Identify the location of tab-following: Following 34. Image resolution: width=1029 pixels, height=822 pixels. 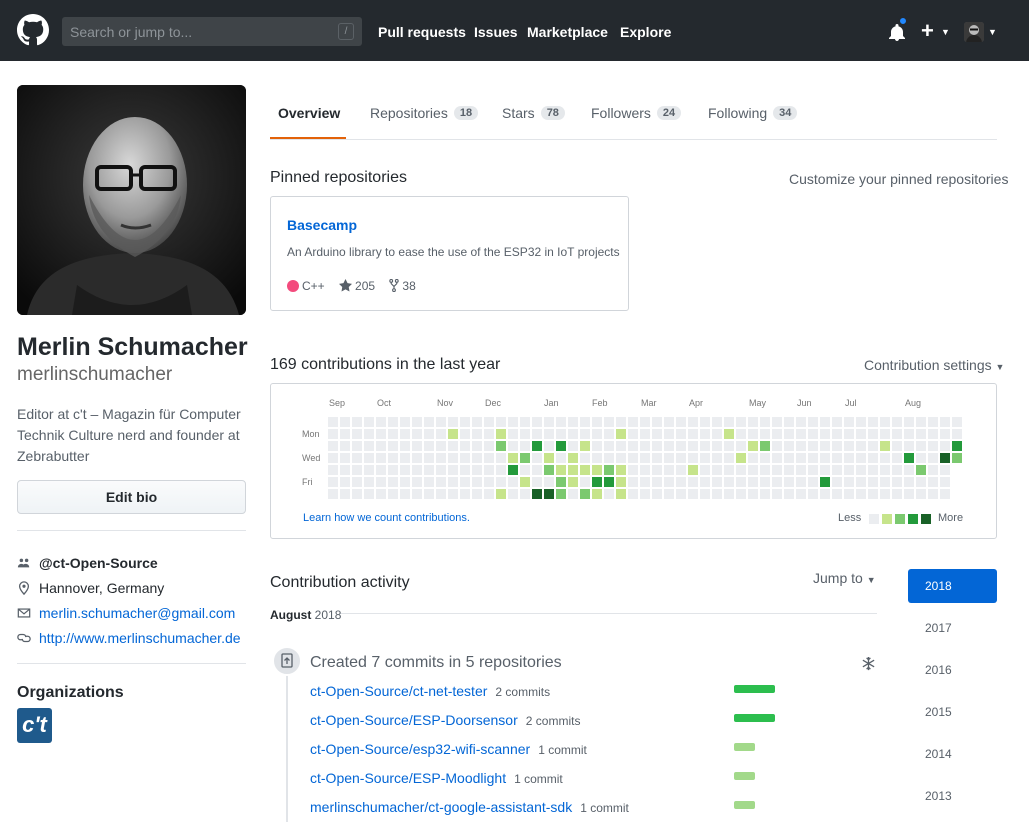
(753, 113).